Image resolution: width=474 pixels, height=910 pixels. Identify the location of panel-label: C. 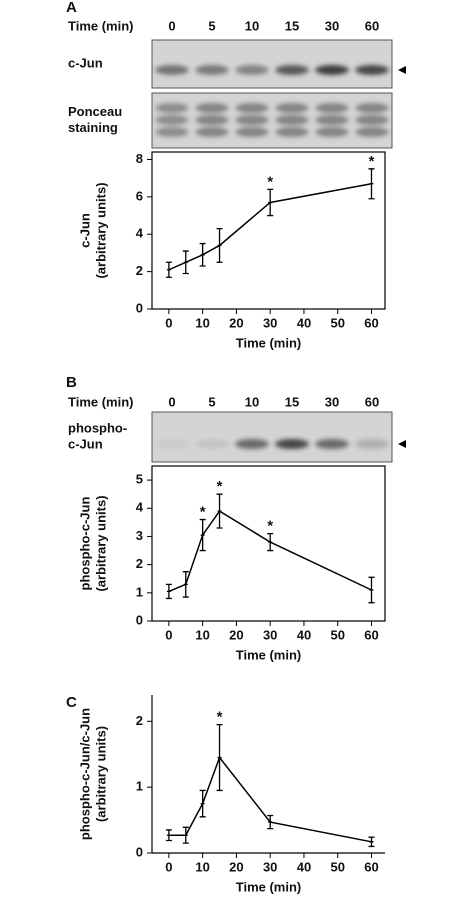
(71, 702).